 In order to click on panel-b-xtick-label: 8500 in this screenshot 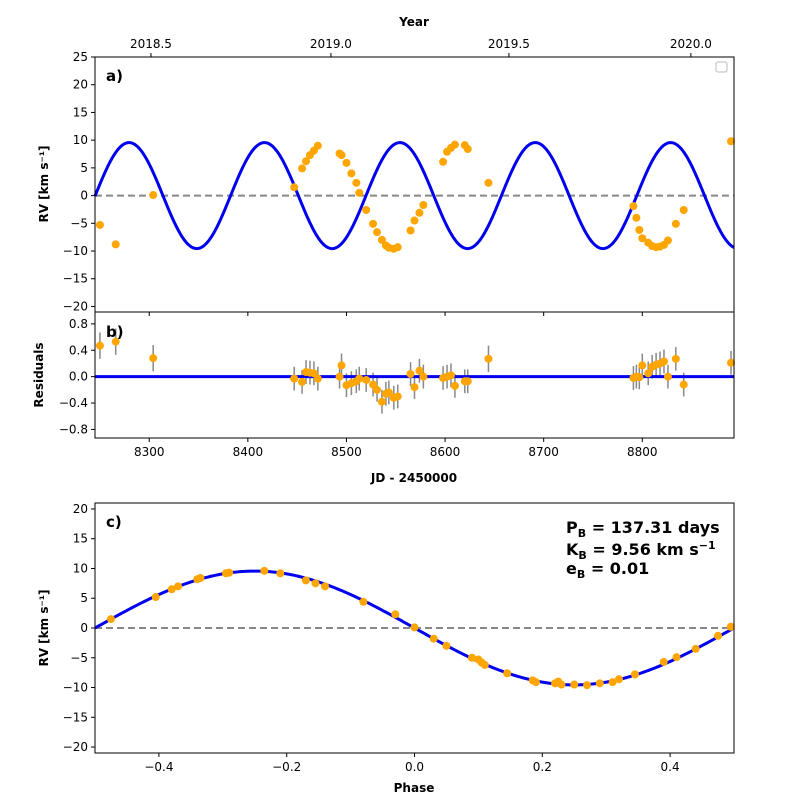, I will do `click(346, 452)`.